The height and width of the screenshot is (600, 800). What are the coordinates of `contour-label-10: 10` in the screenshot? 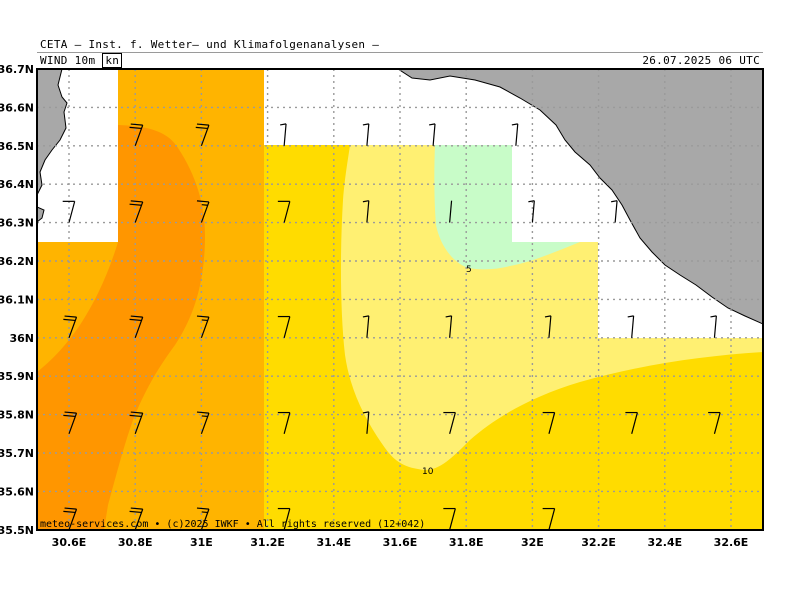 It's located at (428, 472).